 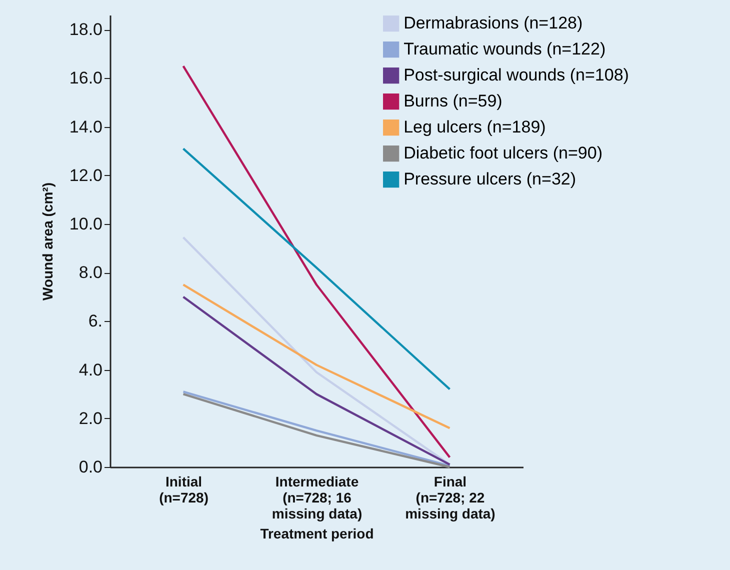 I want to click on y-tick-label: 16.0, so click(x=85, y=78).